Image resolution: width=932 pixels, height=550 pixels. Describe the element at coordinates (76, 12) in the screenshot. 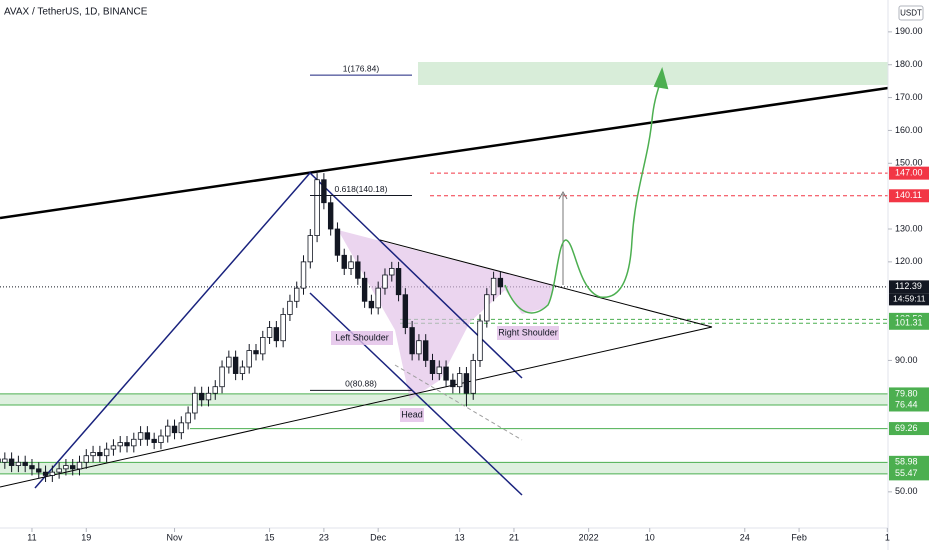

I see `chart-title: AVAX / TetherUS, 1D, BINANCE` at that location.